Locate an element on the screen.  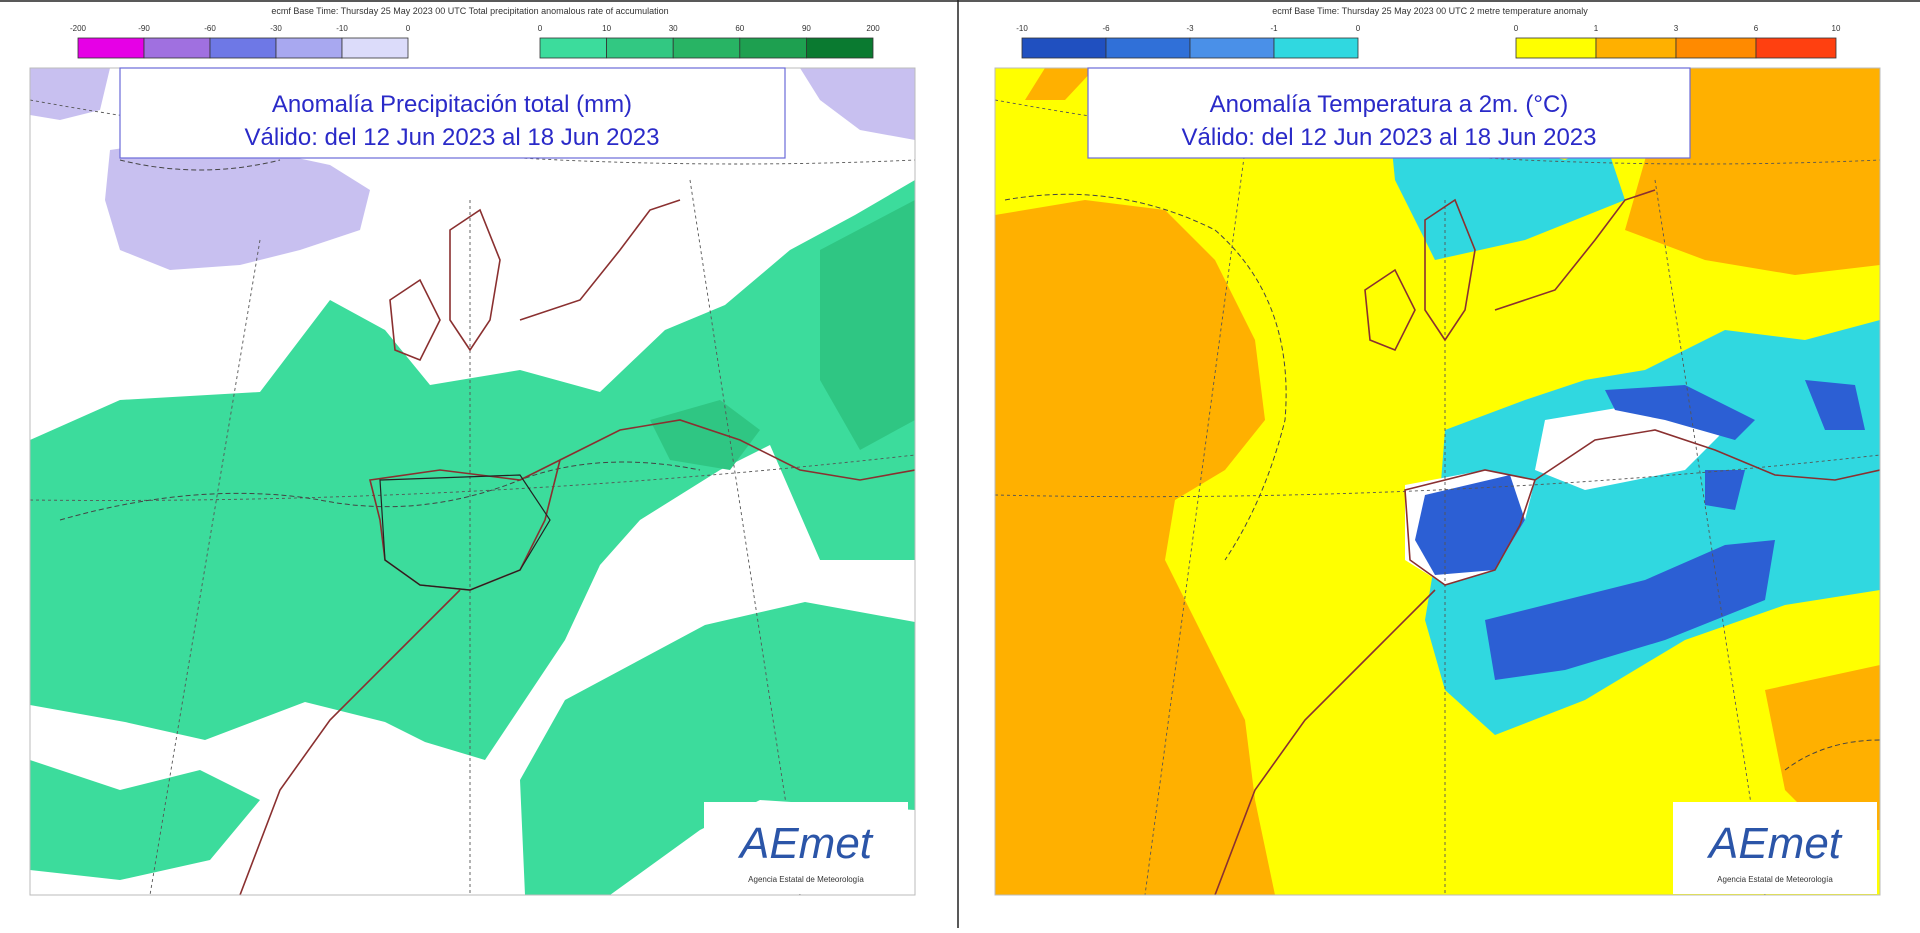
scale-label: -3 is located at coordinates (1190, 28).